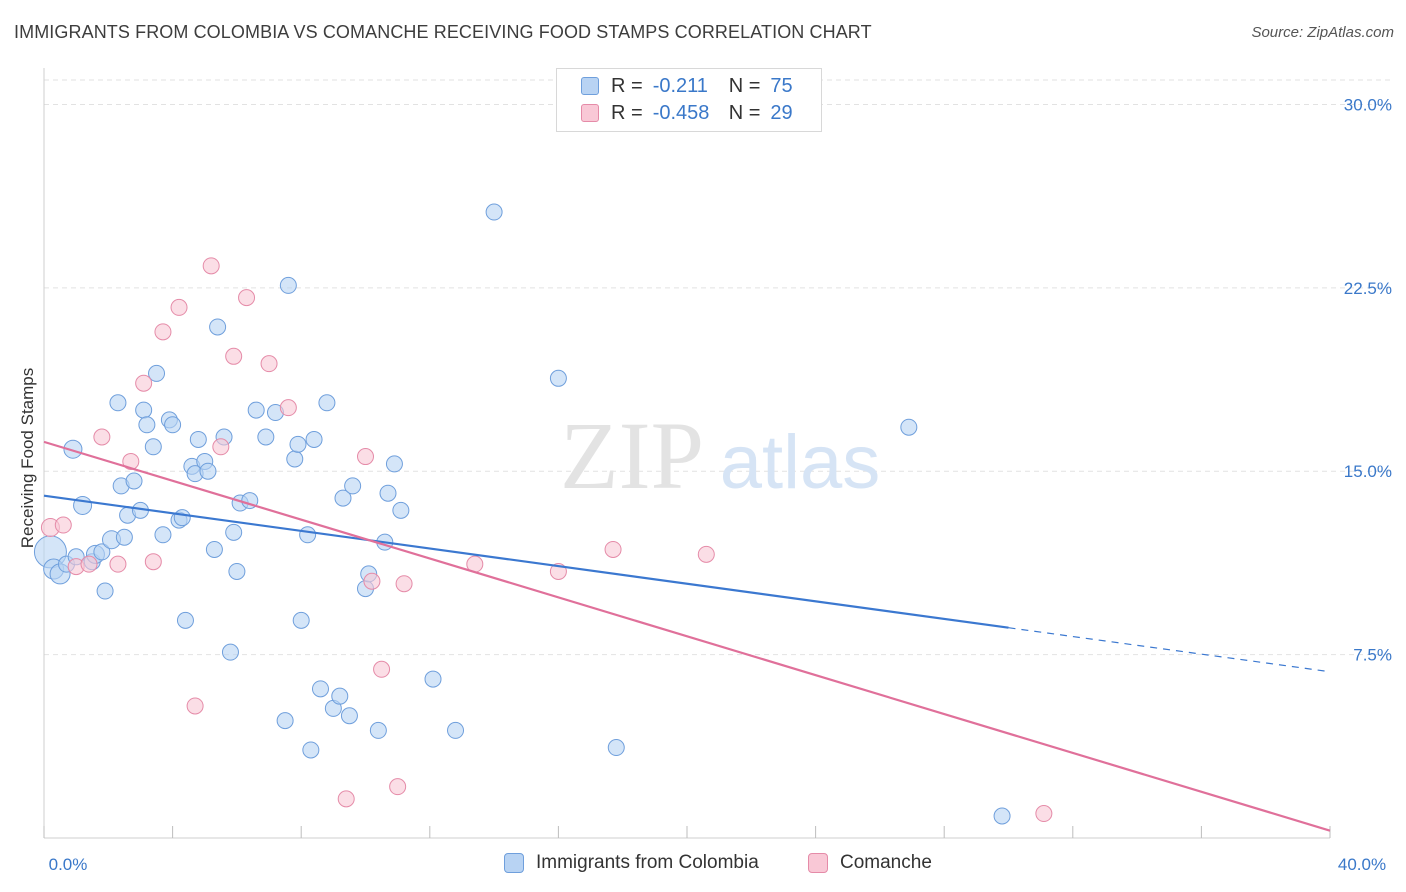  I want to click on bottom-legend-label: Comanche, so click(886, 862).